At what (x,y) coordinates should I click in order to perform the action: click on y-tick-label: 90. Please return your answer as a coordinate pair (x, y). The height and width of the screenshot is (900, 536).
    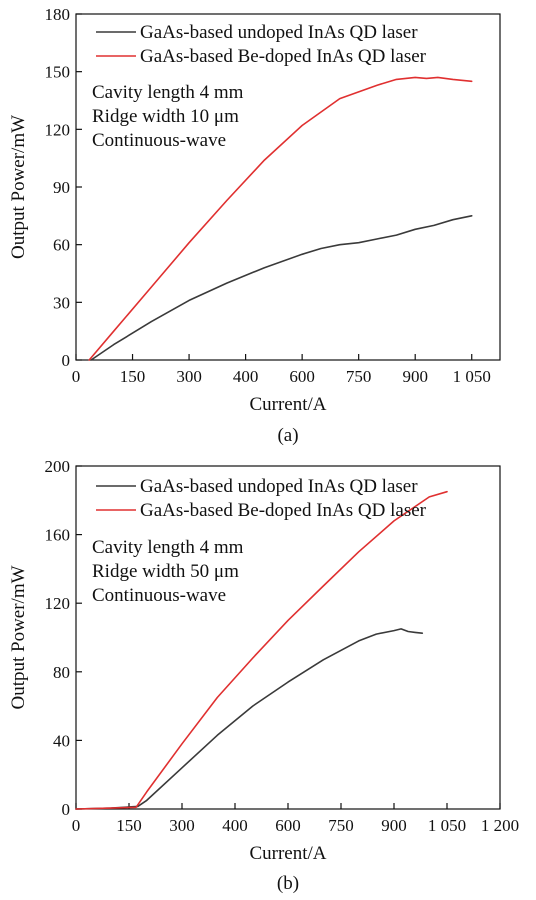
    Looking at the image, I should click on (61, 187).